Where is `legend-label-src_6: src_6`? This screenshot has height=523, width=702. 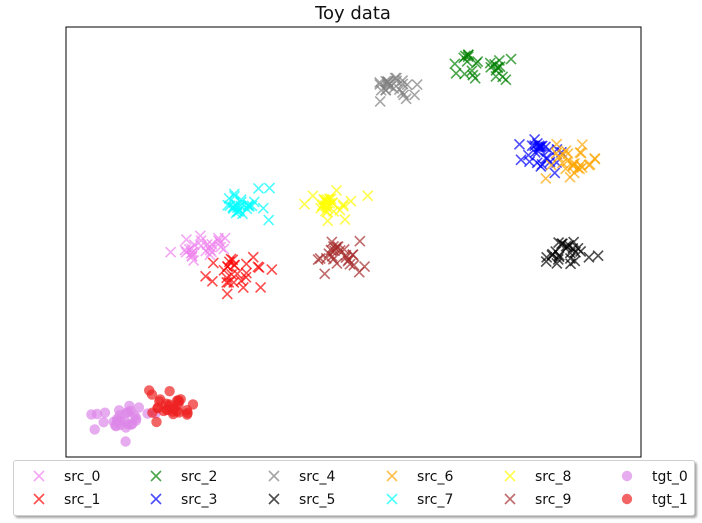 legend-label-src_6: src_6 is located at coordinates (435, 477).